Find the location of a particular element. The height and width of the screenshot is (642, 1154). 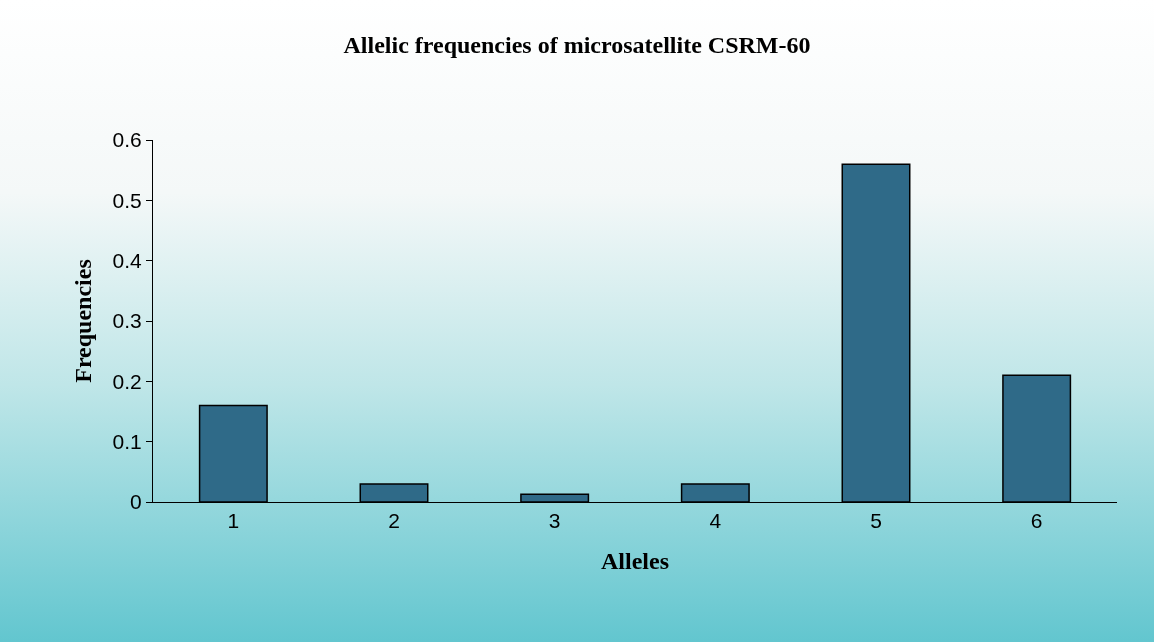

y-tick-label: 0.5 is located at coordinates (127, 200).